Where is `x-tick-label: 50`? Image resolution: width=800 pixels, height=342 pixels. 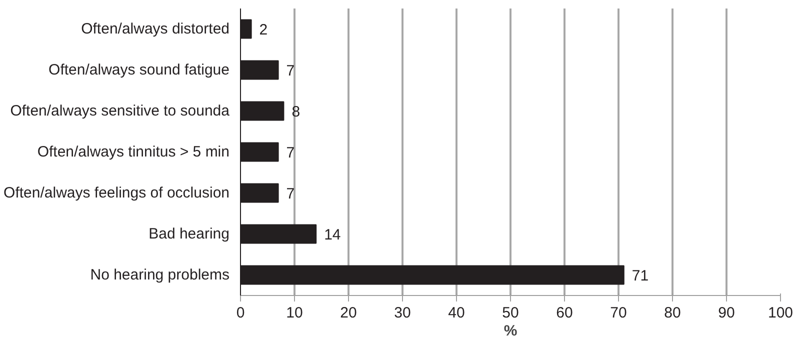 x-tick-label: 50 is located at coordinates (510, 313).